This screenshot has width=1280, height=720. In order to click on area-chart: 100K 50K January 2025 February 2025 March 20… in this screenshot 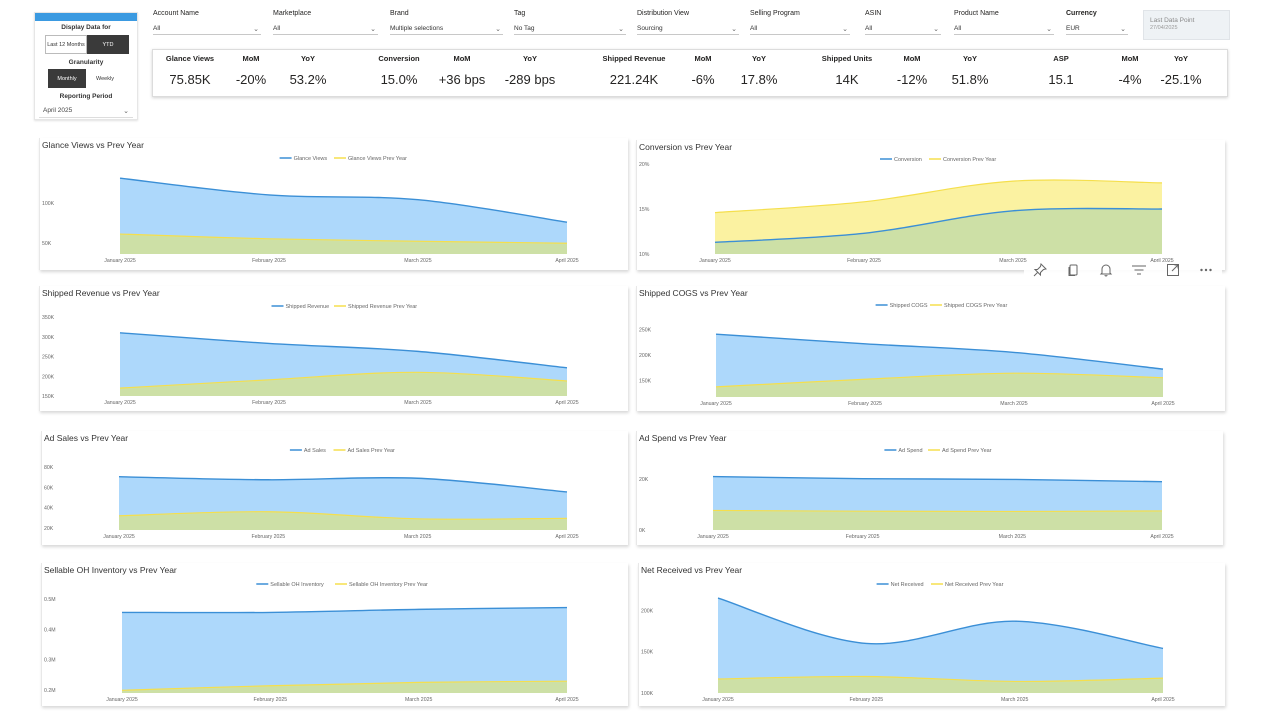, I will do `click(310, 210)`.